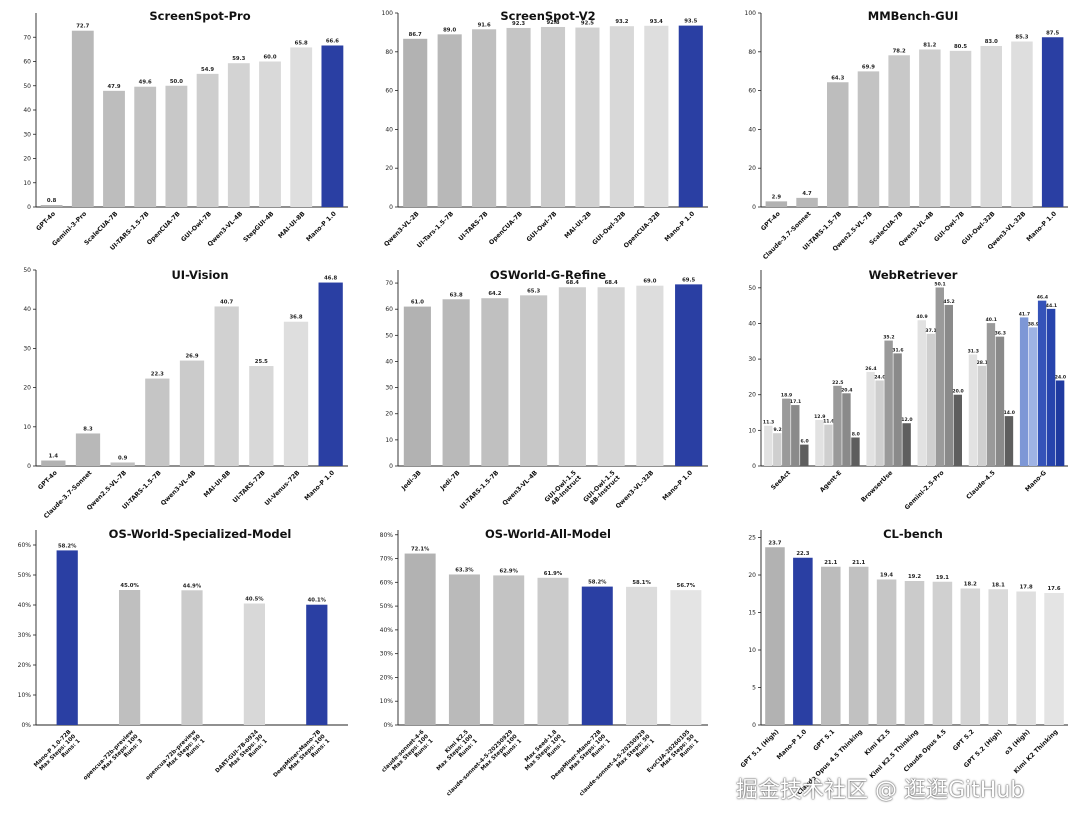 The height and width of the screenshot is (823, 1080). What do you see at coordinates (786, 396) in the screenshot?
I see `data-label: 18.9` at bounding box center [786, 396].